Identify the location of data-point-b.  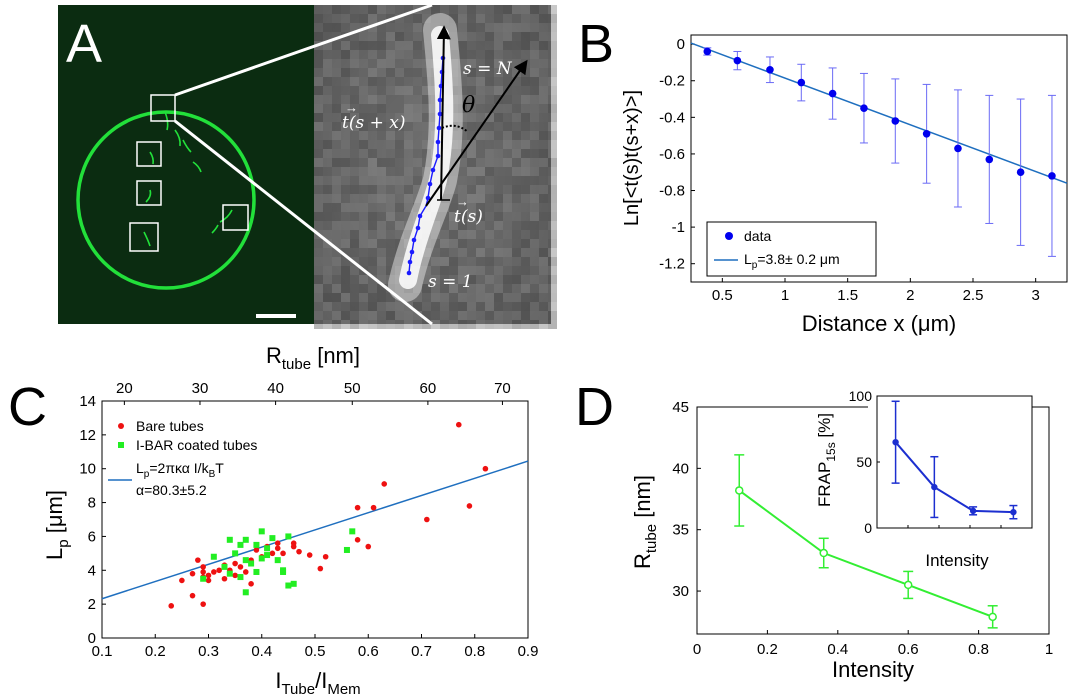
(864, 108).